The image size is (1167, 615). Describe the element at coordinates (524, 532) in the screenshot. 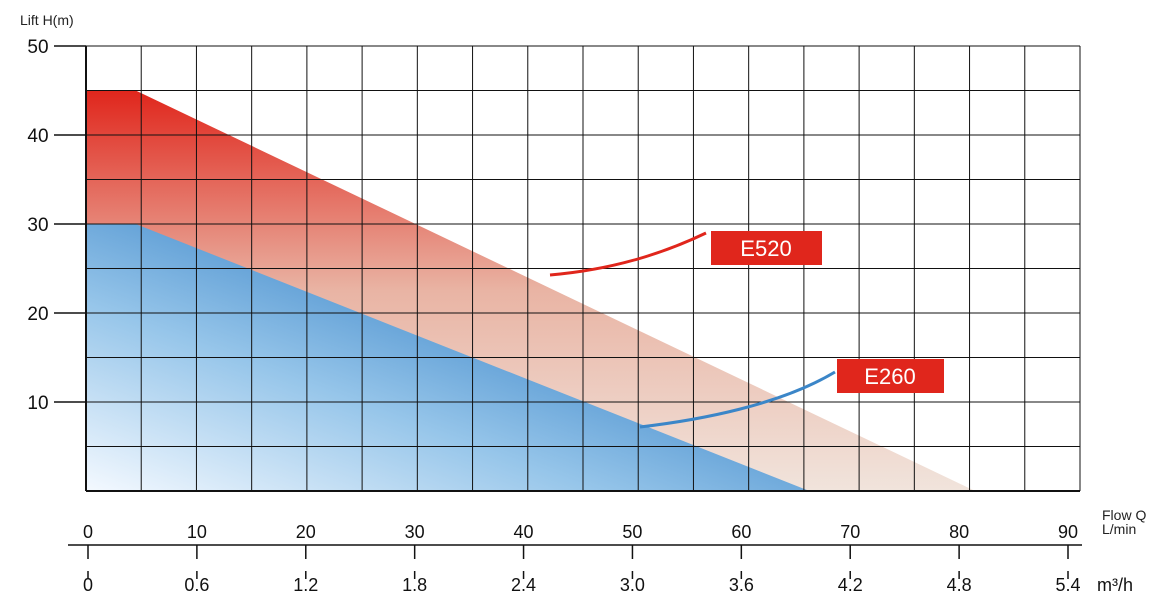

I see `x-tick-label-primary: 40` at that location.